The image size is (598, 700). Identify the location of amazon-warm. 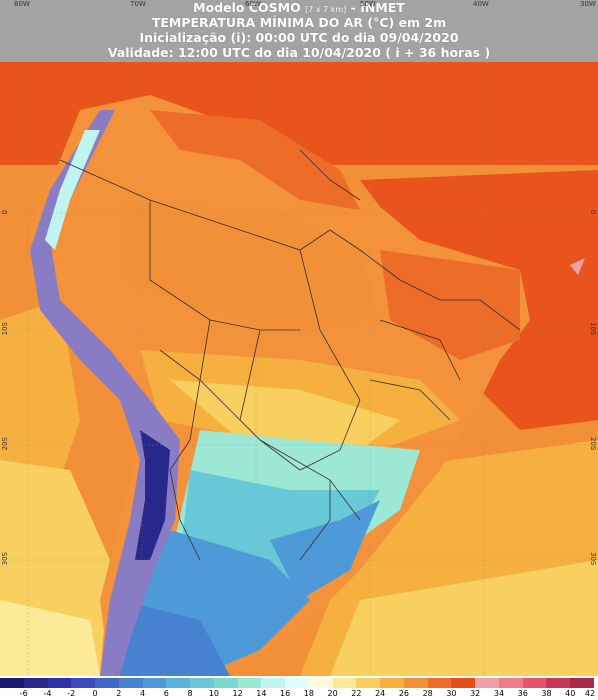
(250, 265).